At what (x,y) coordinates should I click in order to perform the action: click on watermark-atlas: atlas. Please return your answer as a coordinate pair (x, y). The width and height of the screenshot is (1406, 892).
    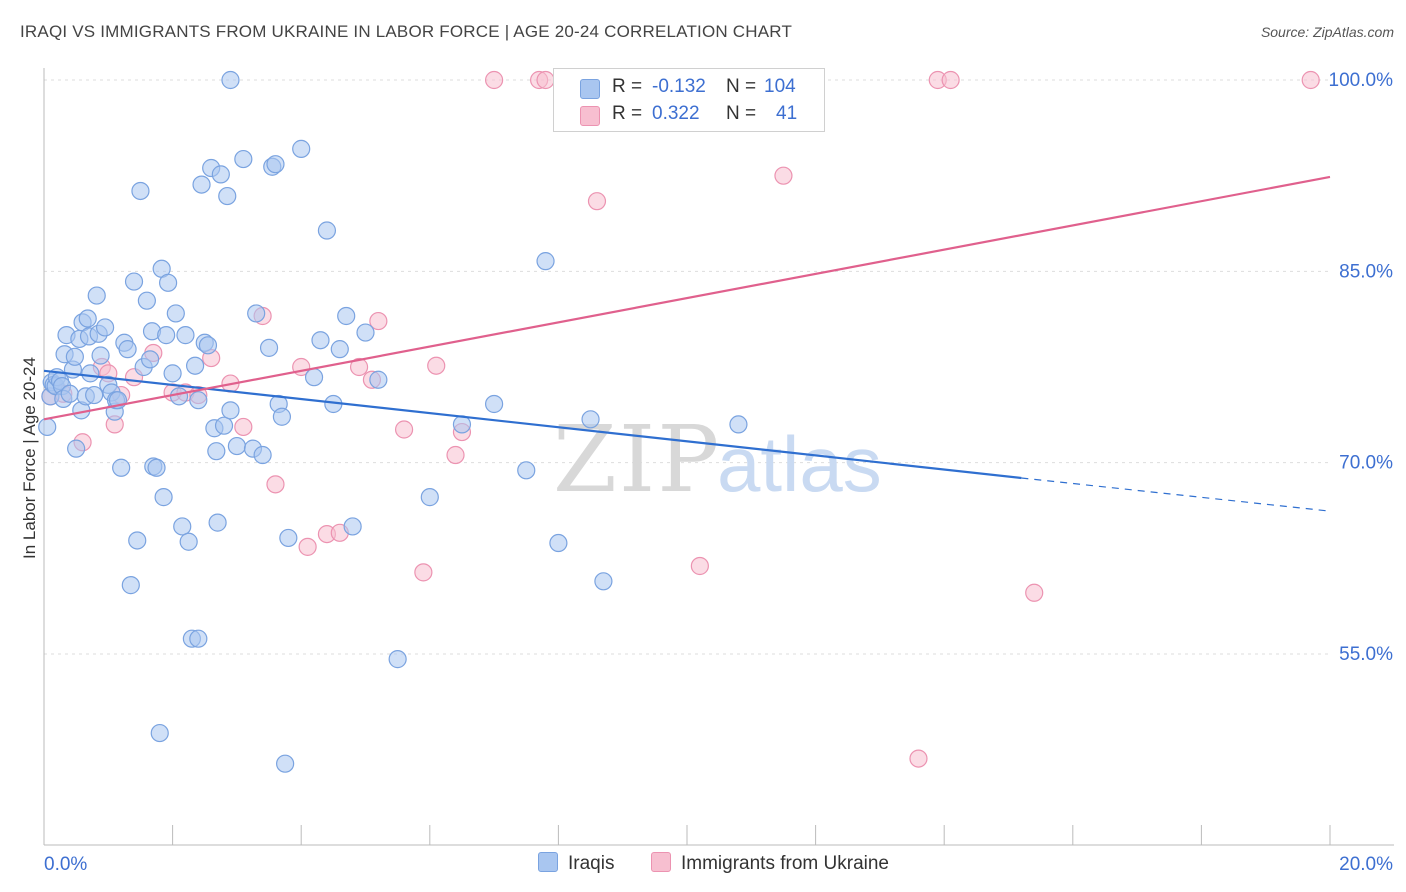
    Looking at the image, I should click on (799, 464).